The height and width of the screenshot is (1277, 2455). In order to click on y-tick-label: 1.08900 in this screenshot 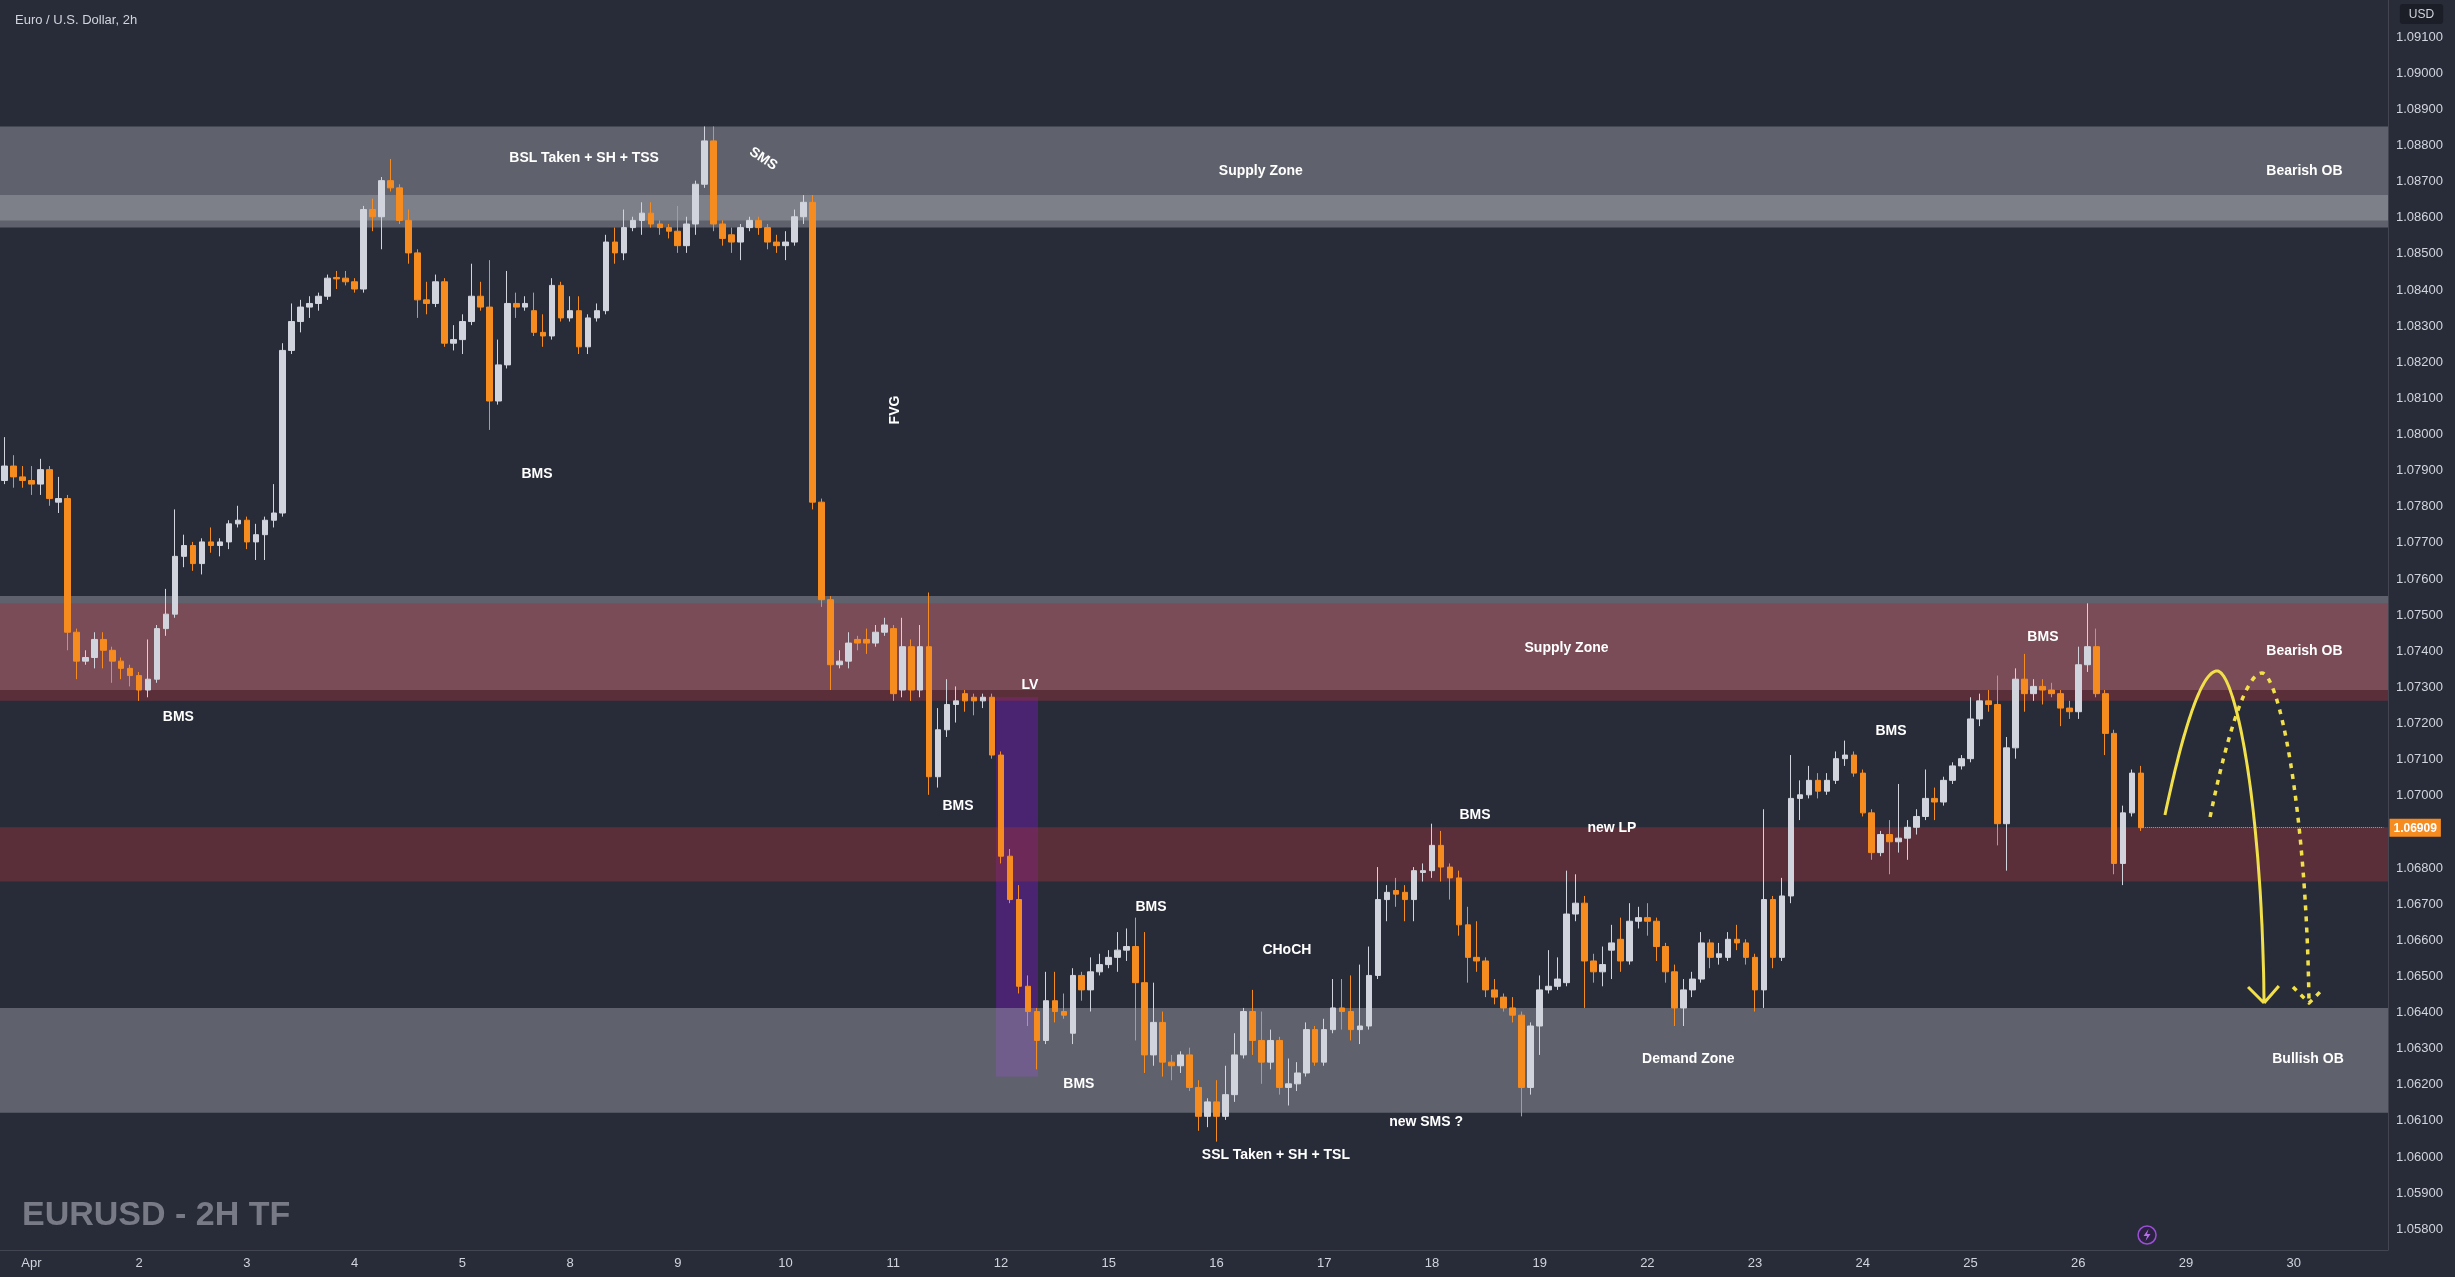, I will do `click(2419, 108)`.